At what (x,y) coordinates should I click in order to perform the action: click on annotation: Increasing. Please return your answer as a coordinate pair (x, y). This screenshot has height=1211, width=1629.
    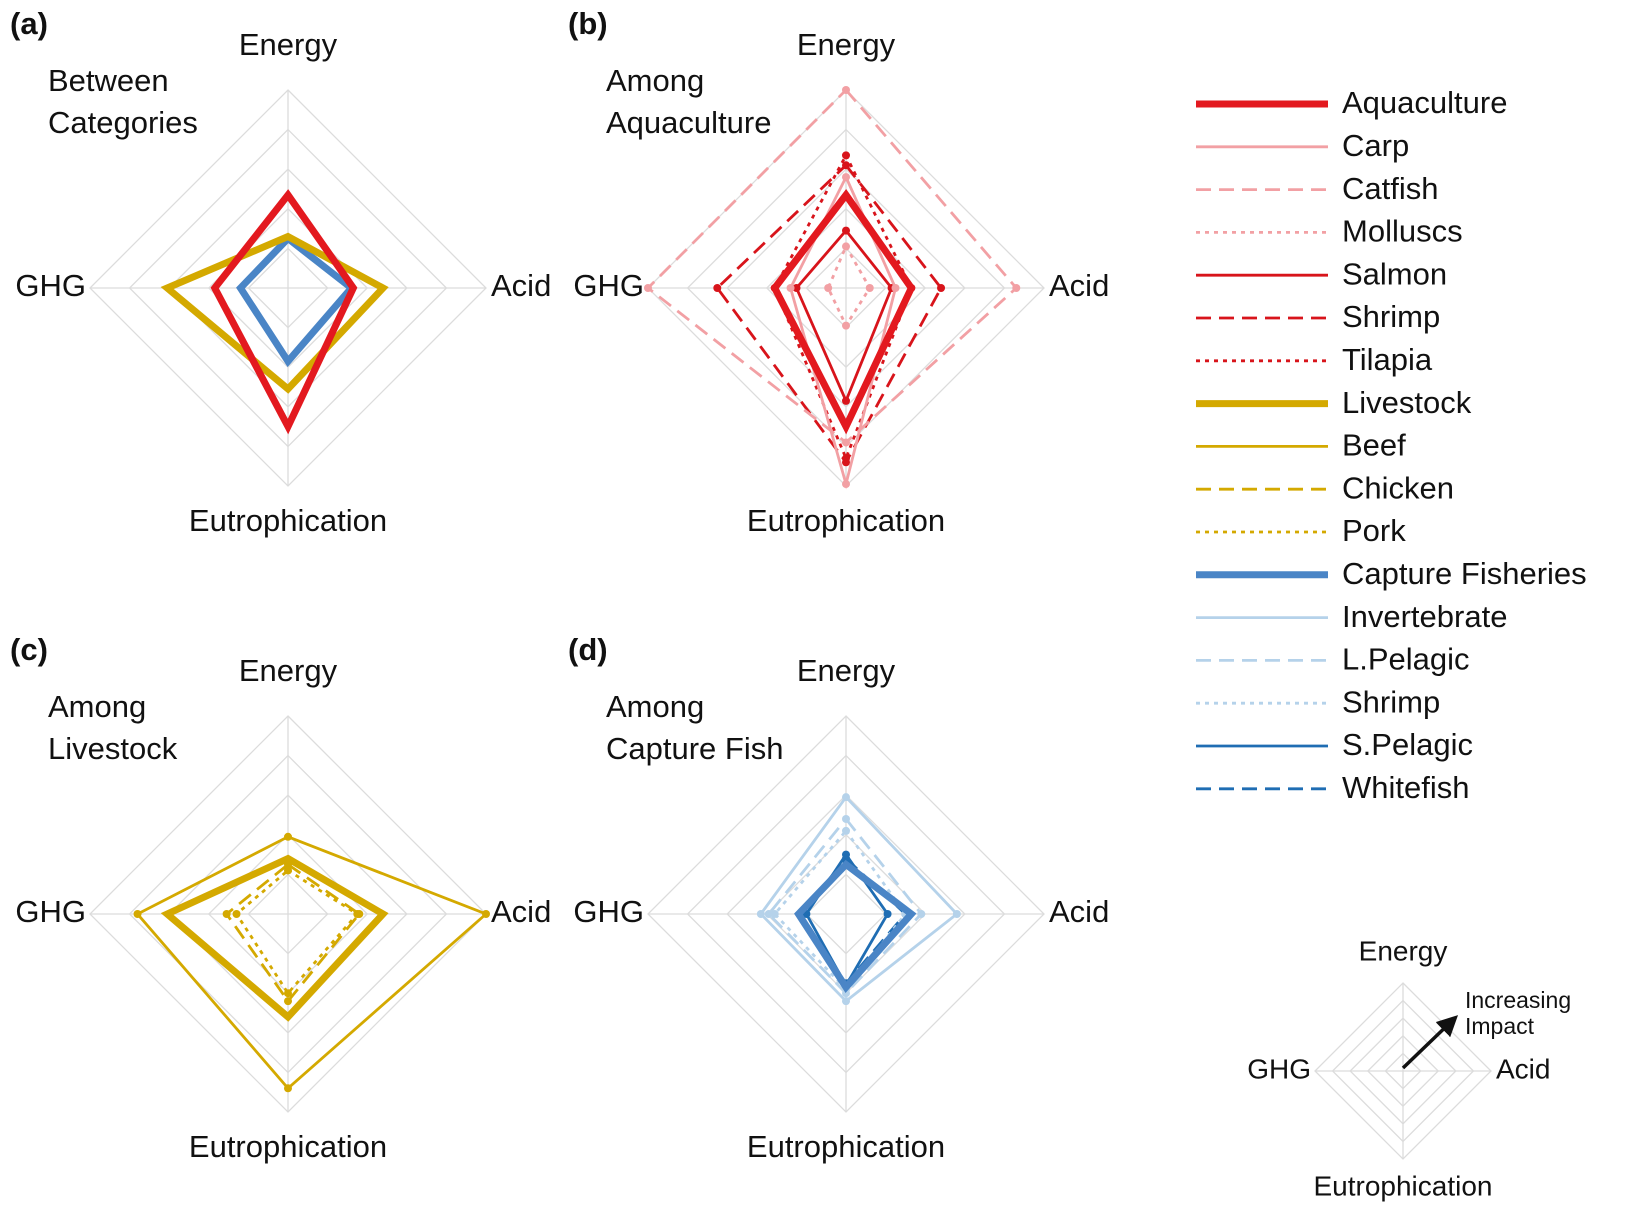
    Looking at the image, I should click on (1518, 1000).